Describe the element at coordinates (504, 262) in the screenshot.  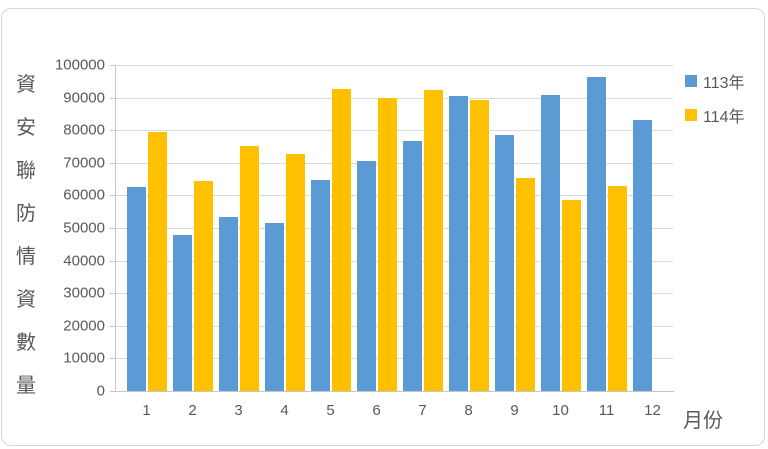
I see `bar-113年-month-9` at that location.